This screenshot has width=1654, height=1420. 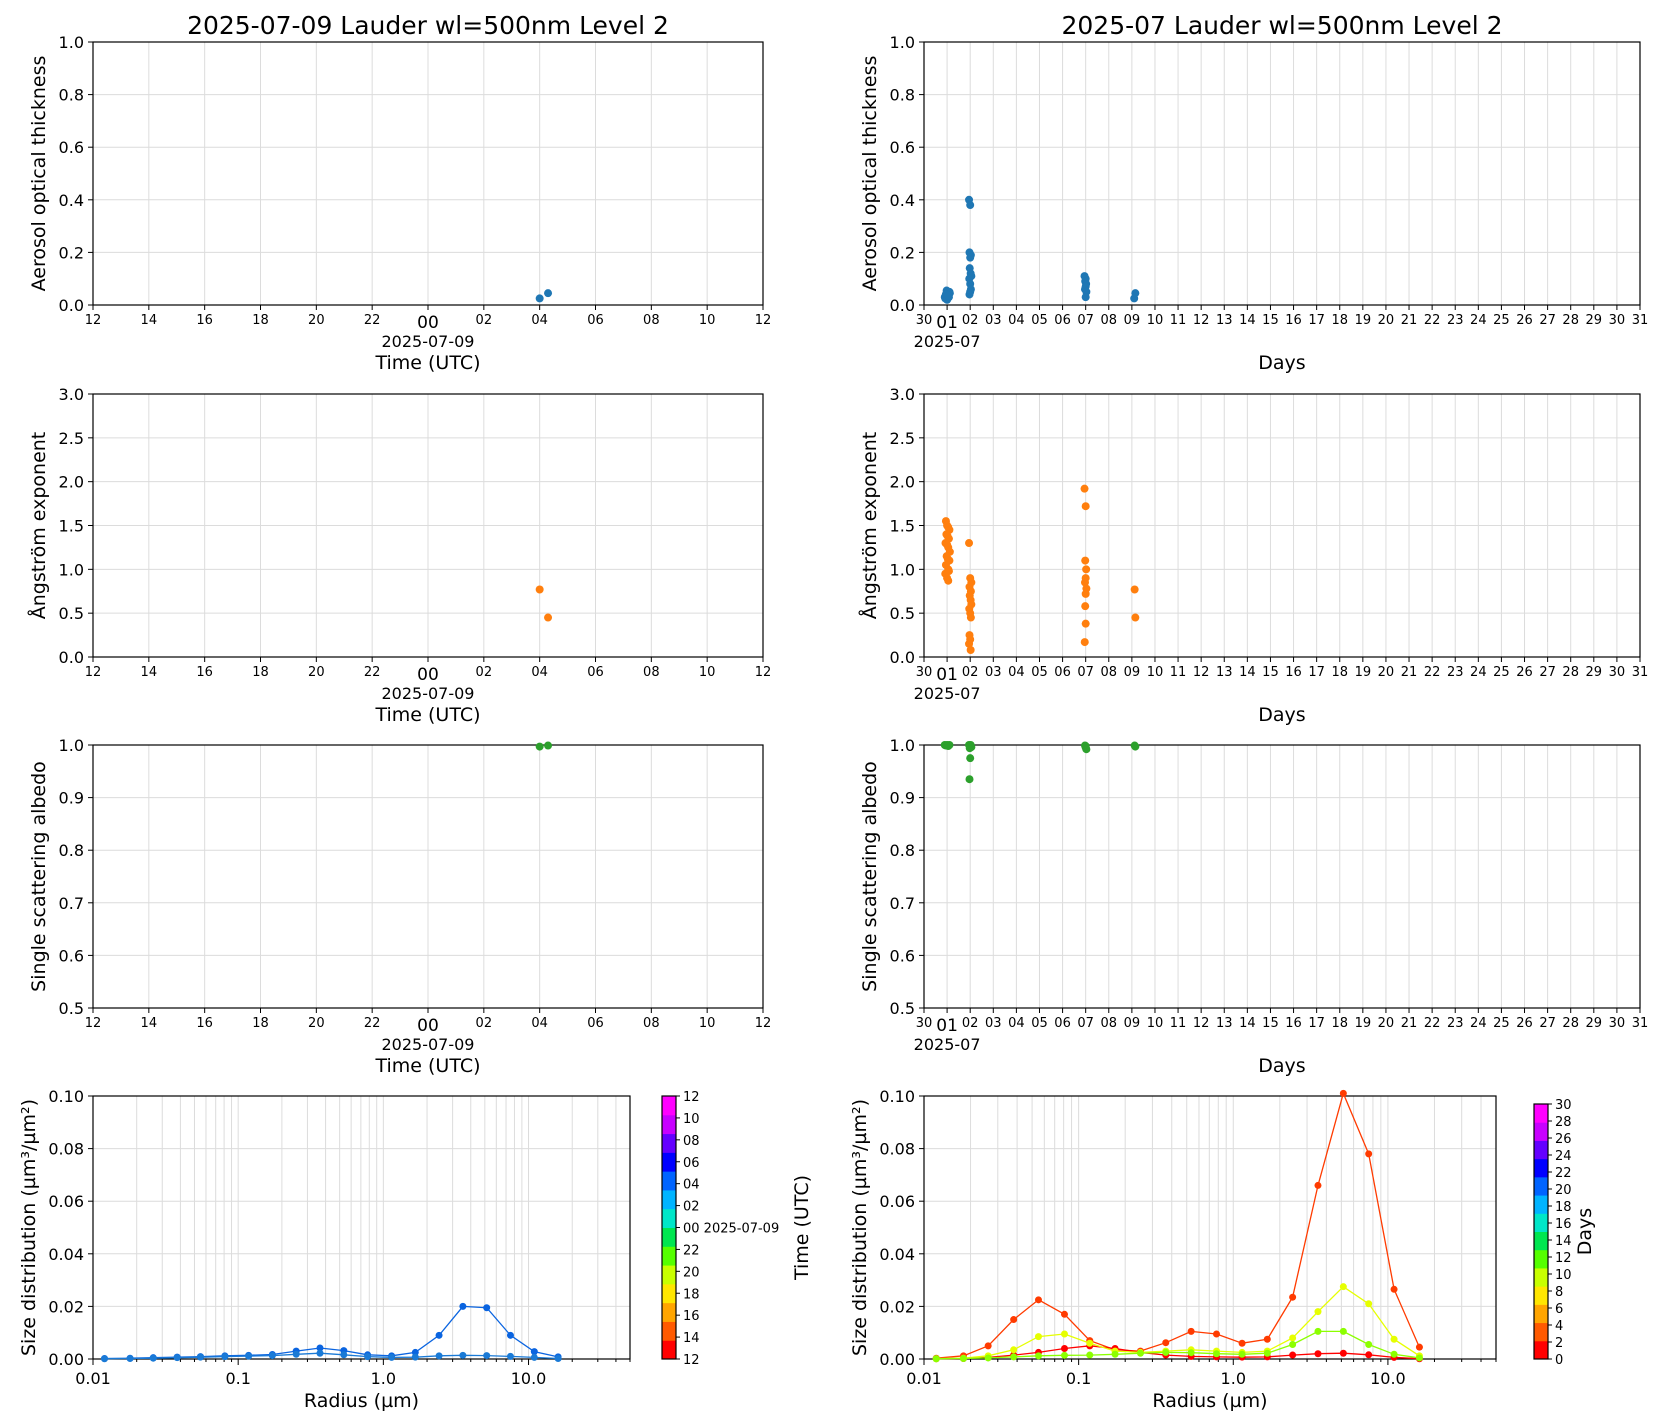 What do you see at coordinates (1524, 320) in the screenshot?
I see `x-tick-label: 26` at bounding box center [1524, 320].